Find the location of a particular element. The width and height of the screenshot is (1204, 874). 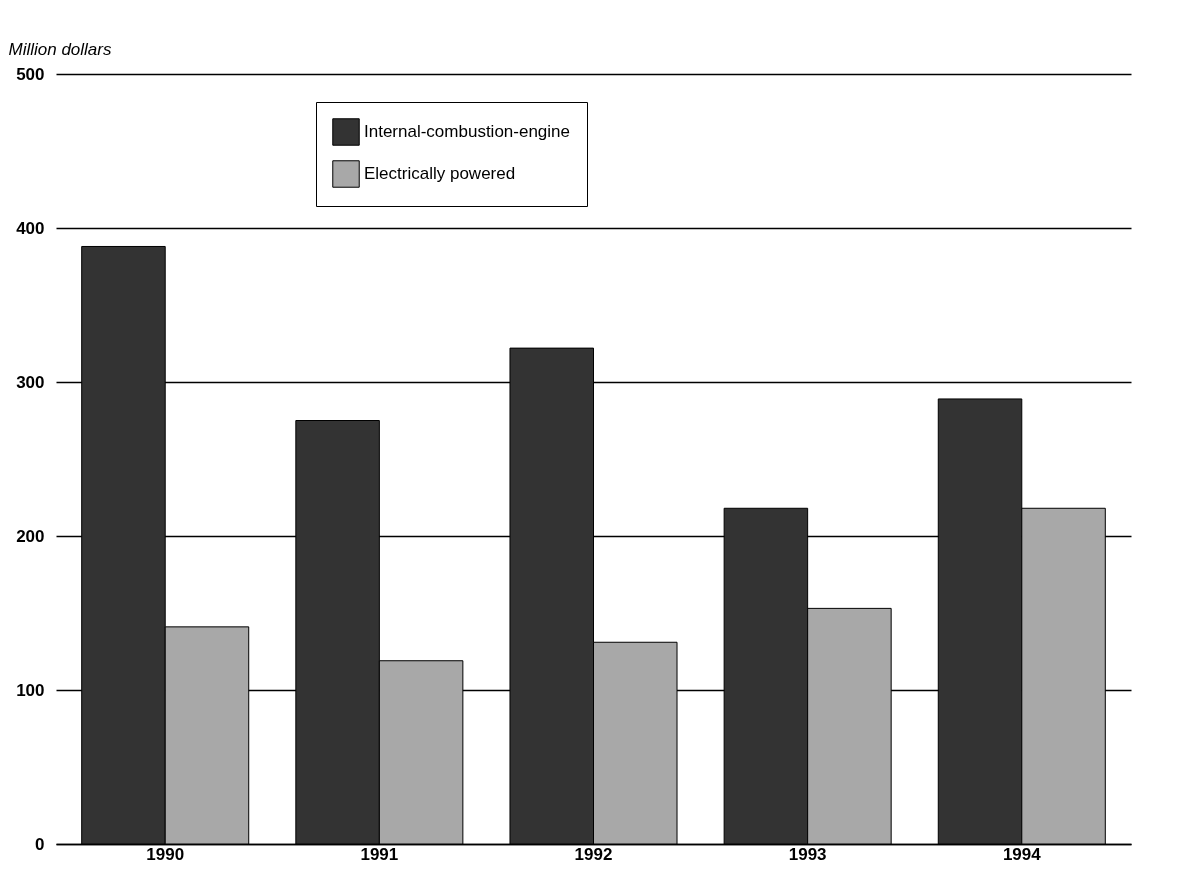

y-axis-title: Million dollars is located at coordinates (60, 49).